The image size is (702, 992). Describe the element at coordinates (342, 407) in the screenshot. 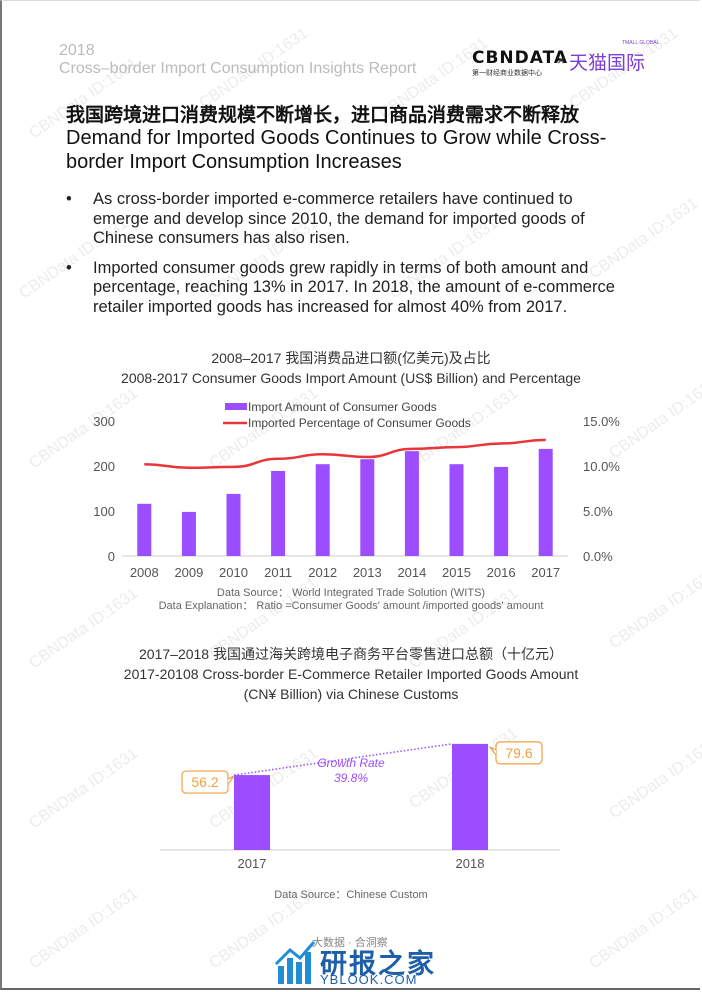

I see `legend-bar-label: Import Amount of Consumer Goods` at that location.